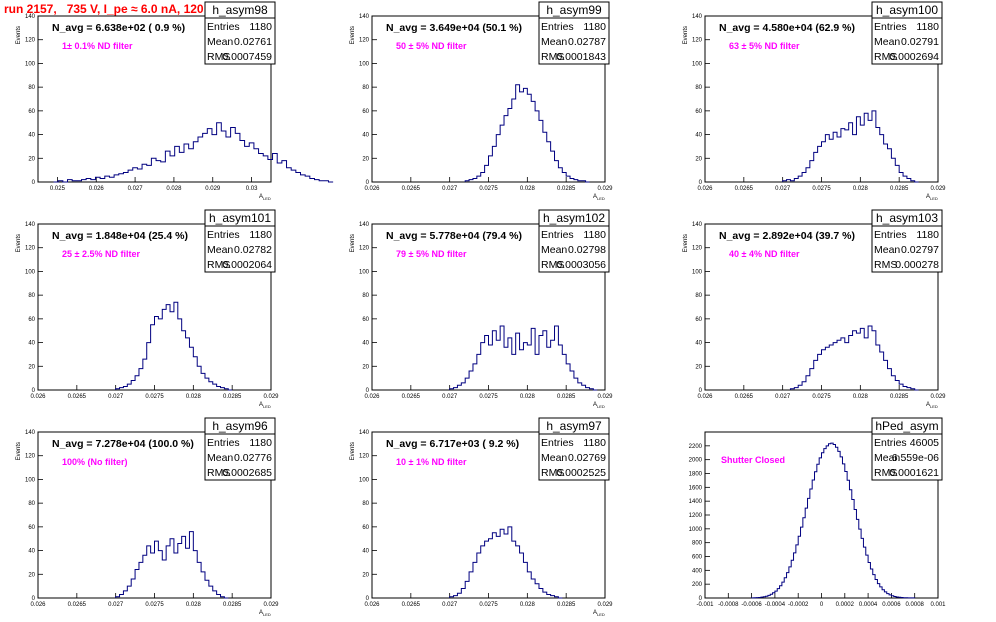  Describe the element at coordinates (31, 296) in the screenshot. I see `y-tick-label: 80` at that location.